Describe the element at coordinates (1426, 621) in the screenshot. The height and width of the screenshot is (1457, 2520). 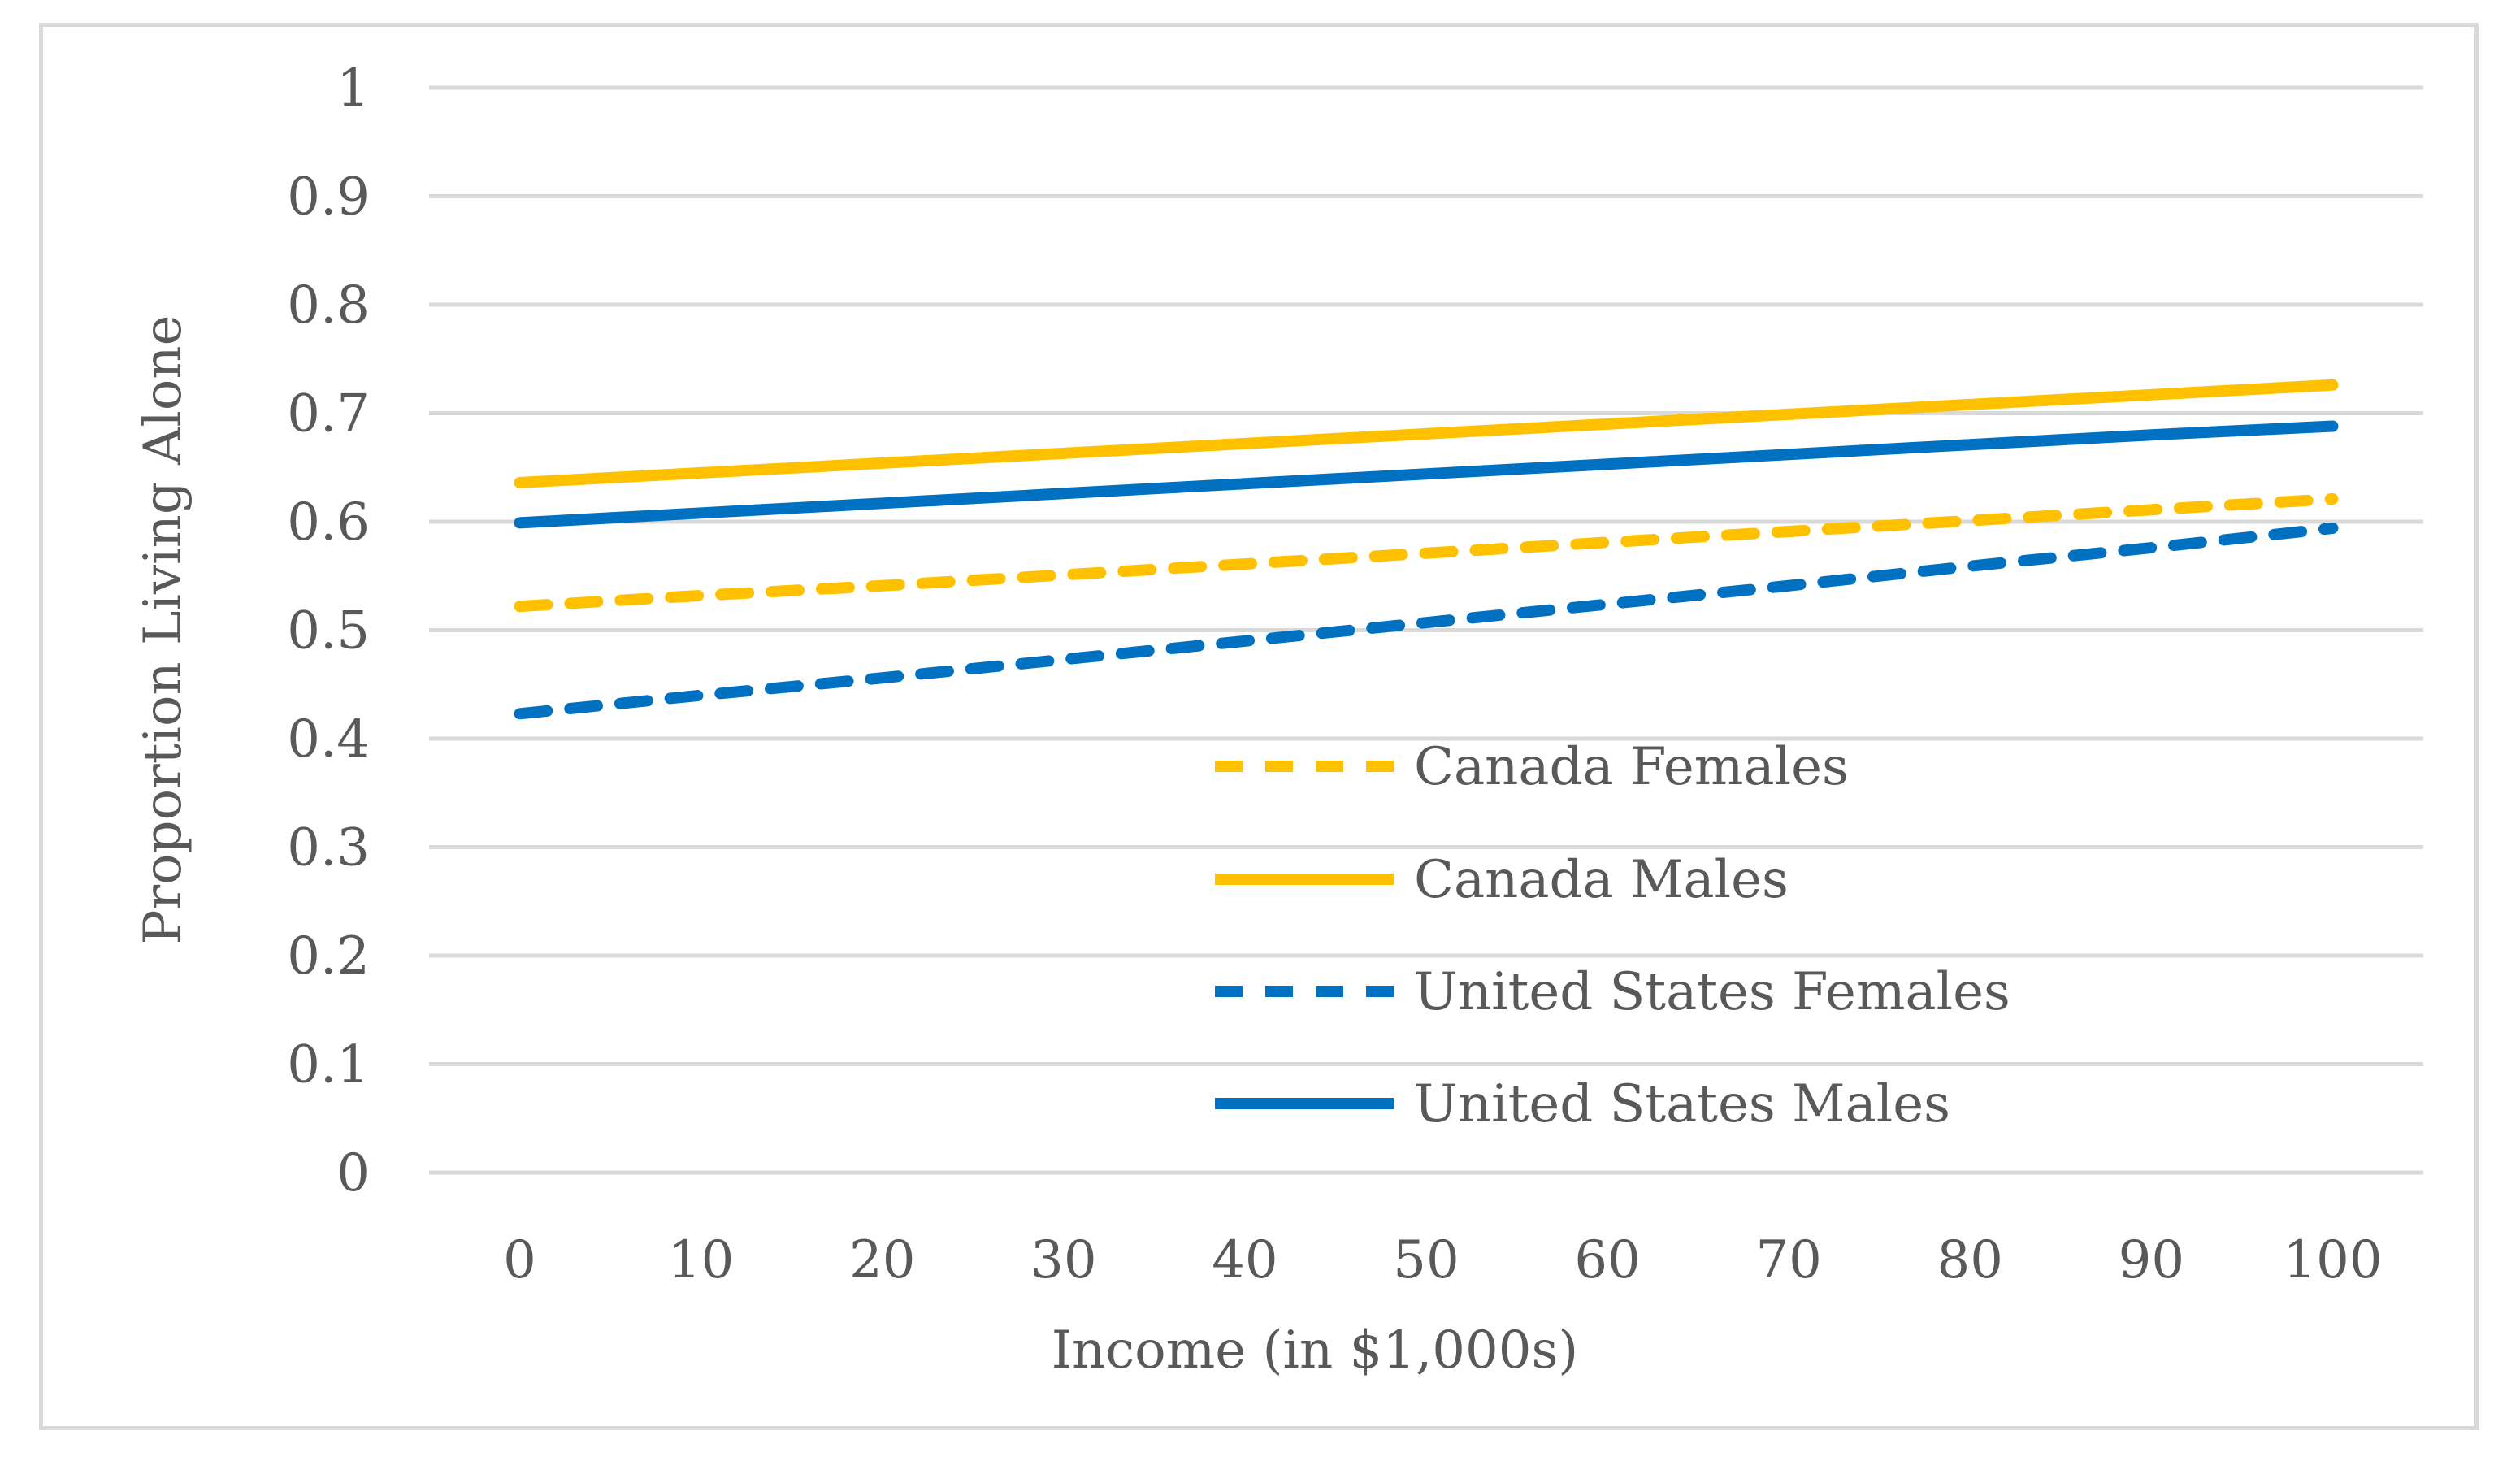
I see `series-line-united-states-females` at that location.